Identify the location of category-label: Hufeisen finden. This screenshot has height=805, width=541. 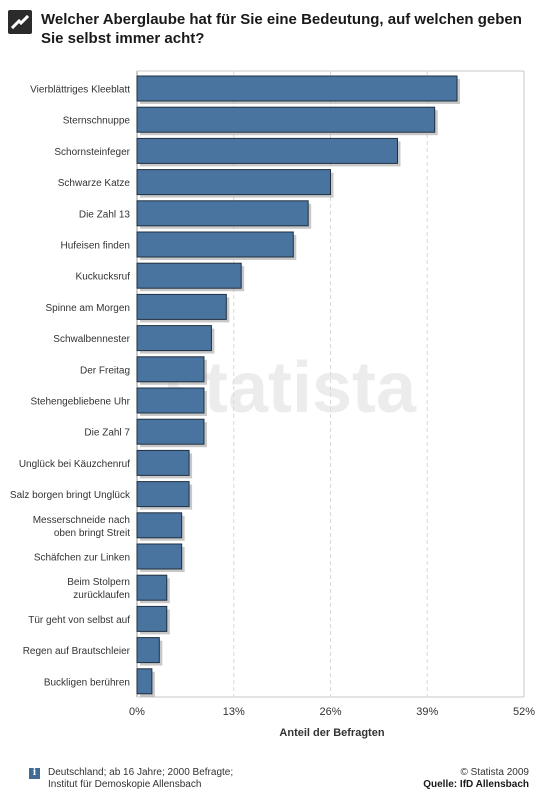
(96, 246).